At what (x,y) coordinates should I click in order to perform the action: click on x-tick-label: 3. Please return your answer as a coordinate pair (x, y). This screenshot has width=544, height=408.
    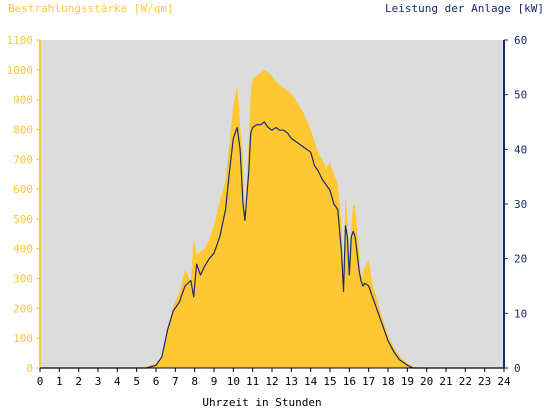
    Looking at the image, I should click on (98, 381).